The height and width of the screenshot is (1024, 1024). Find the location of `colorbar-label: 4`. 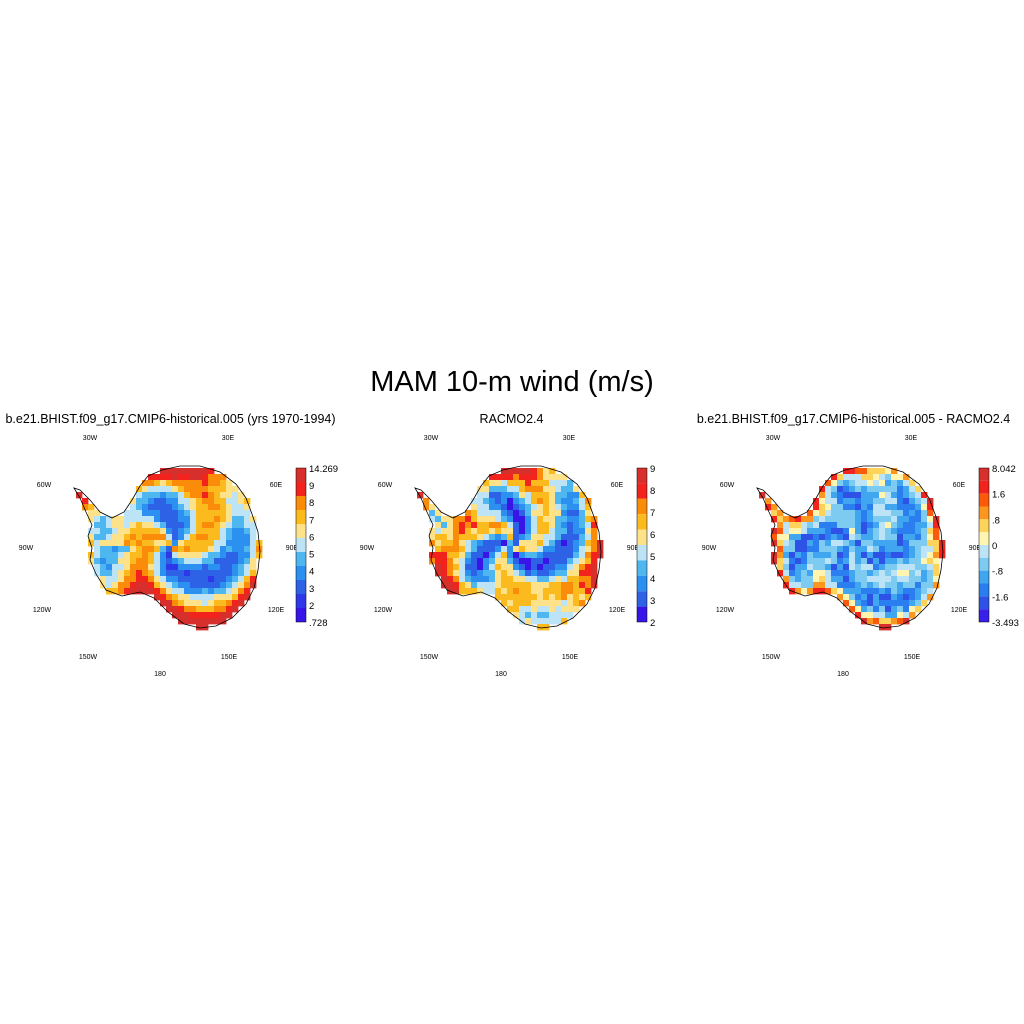

colorbar-label: 4 is located at coordinates (311, 572).